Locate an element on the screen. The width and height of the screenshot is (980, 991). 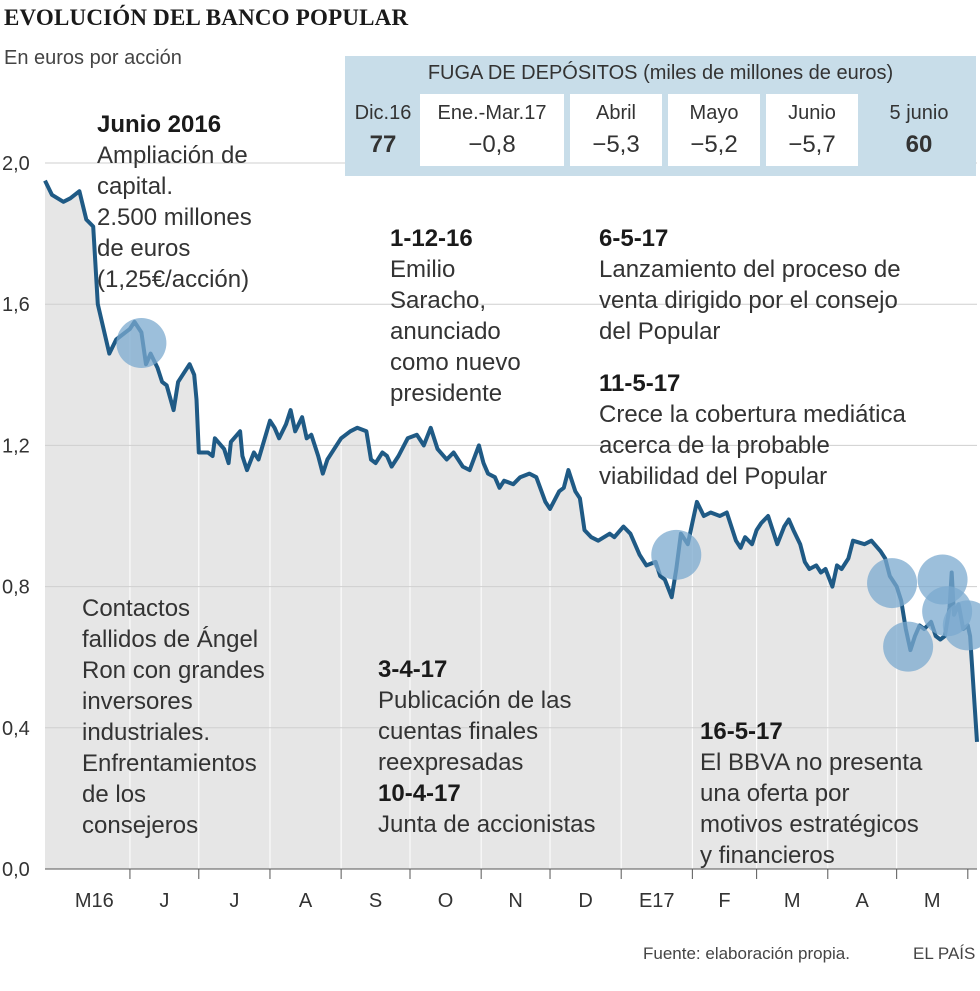
deposit-cell: Dic.16 77 is located at coordinates (383, 130).